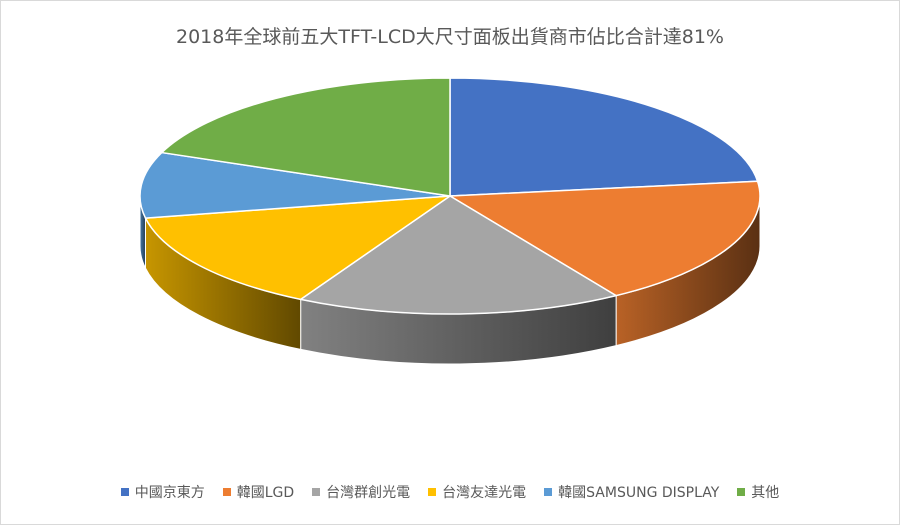 This screenshot has width=900, height=525. What do you see at coordinates (368, 493) in the screenshot?
I see `legend-label: 台灣群創光電` at bounding box center [368, 493].